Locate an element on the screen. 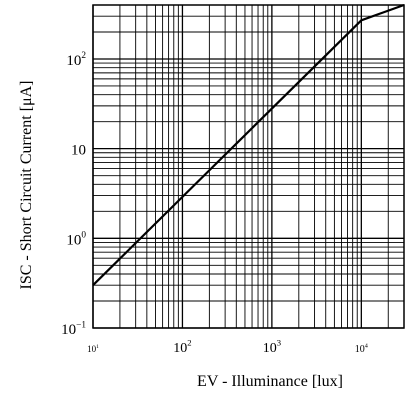  tick-label: 10 is located at coordinates (78, 151).